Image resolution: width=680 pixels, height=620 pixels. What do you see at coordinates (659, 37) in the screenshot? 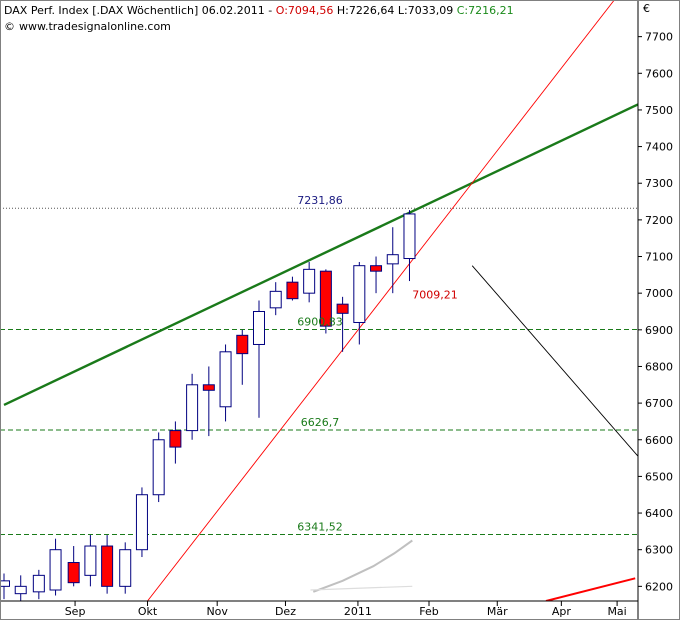
I see `y-tick-label-15: 7700` at bounding box center [659, 37].